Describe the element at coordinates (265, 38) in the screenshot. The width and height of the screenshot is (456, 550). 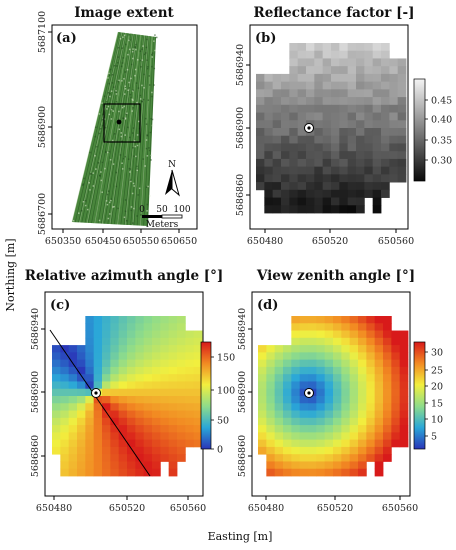
I see `panel-b-label: (b)` at that location.